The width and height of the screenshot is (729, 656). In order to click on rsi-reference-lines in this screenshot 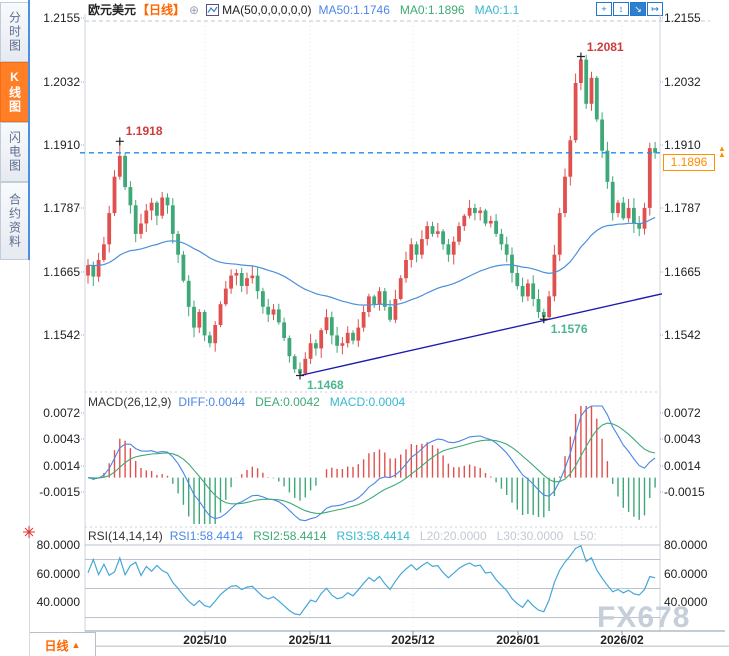, I will do `click(372, 581)`.